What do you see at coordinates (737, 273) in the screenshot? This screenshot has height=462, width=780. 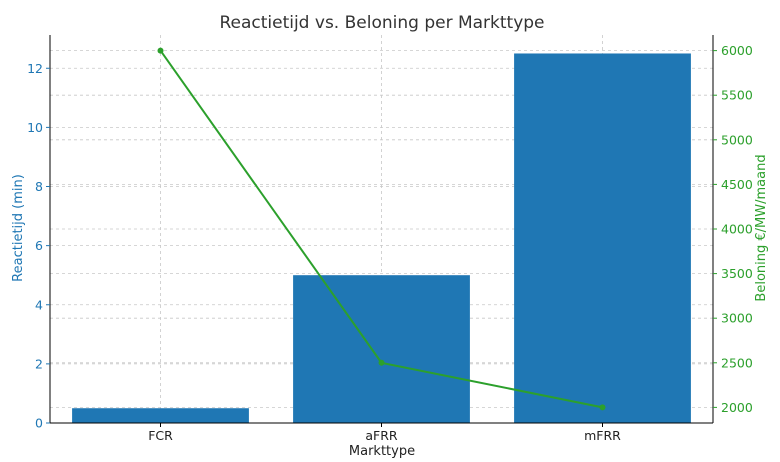 I see `y2-tick-label: 3500` at bounding box center [737, 273].